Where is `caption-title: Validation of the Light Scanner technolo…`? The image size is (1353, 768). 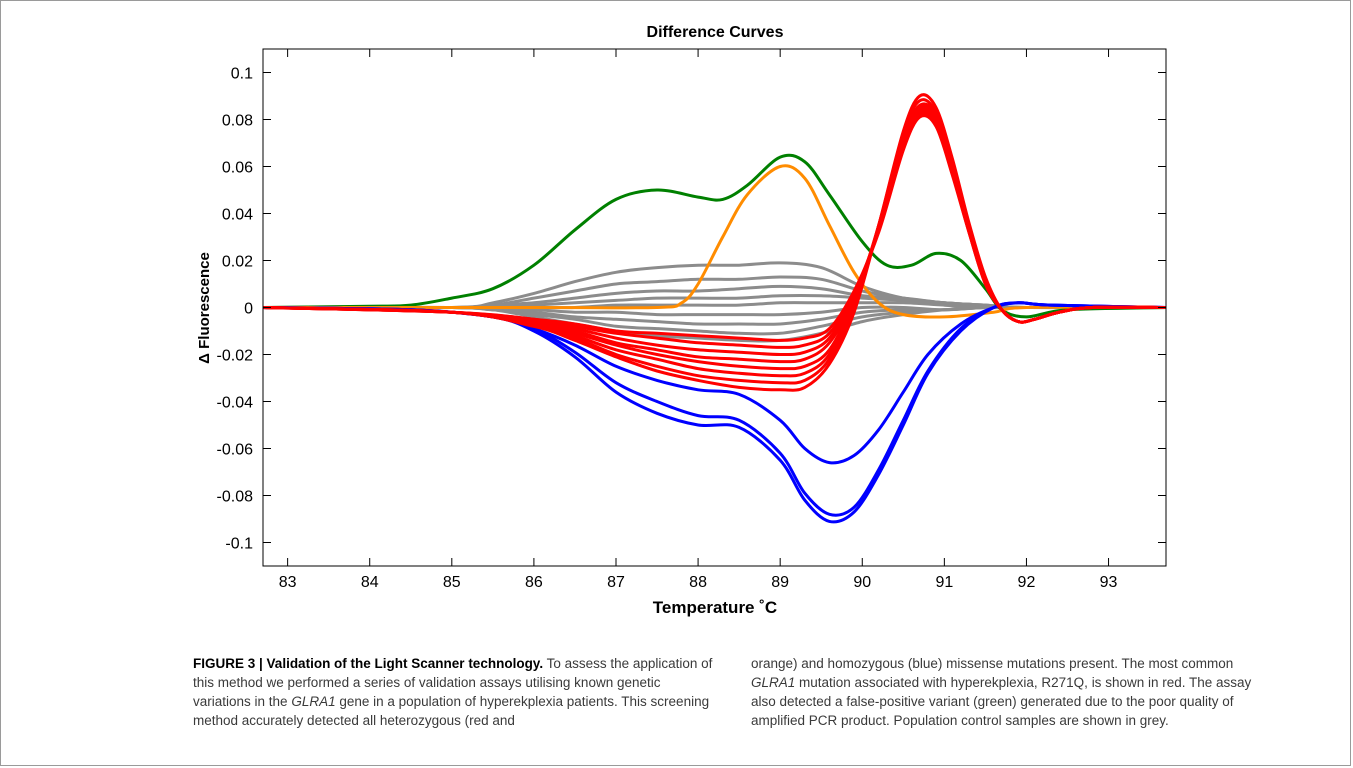
caption-title: Validation of the Light Scanner technolo… is located at coordinates (405, 663).